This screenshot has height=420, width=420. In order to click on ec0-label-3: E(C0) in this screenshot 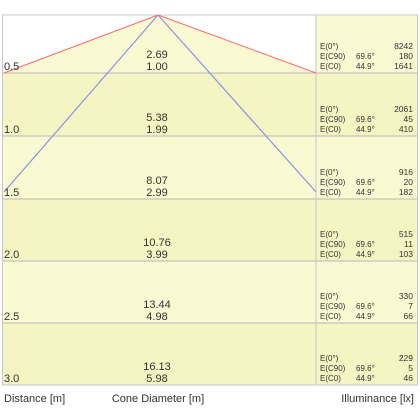, I will do `click(330, 192)`.